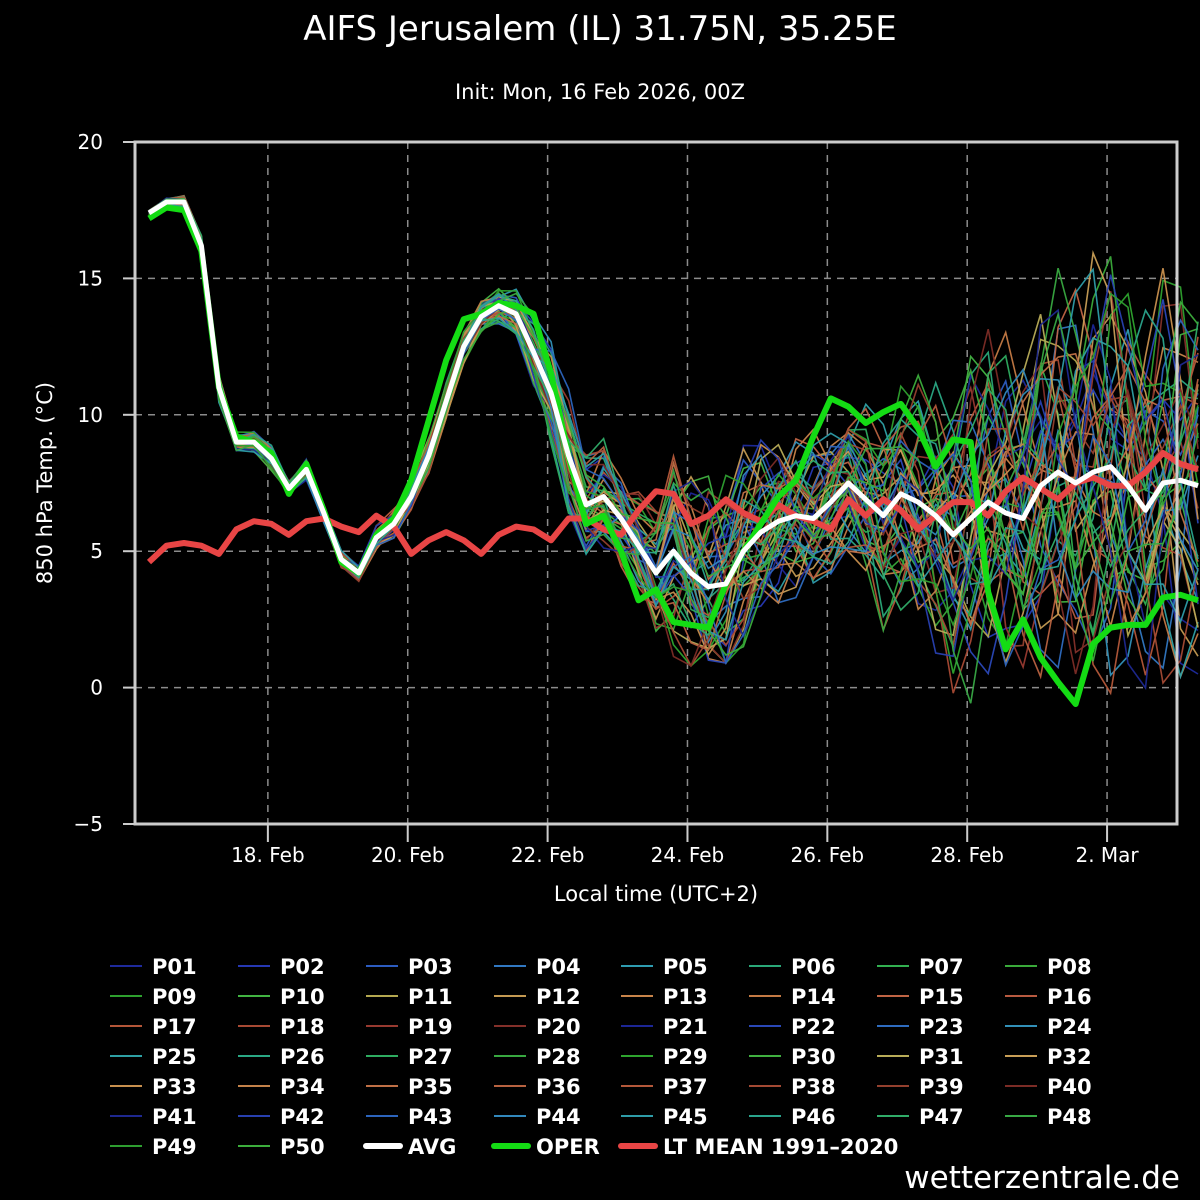  What do you see at coordinates (432, 1147) in the screenshot?
I see `legend-label: AVG` at bounding box center [432, 1147].